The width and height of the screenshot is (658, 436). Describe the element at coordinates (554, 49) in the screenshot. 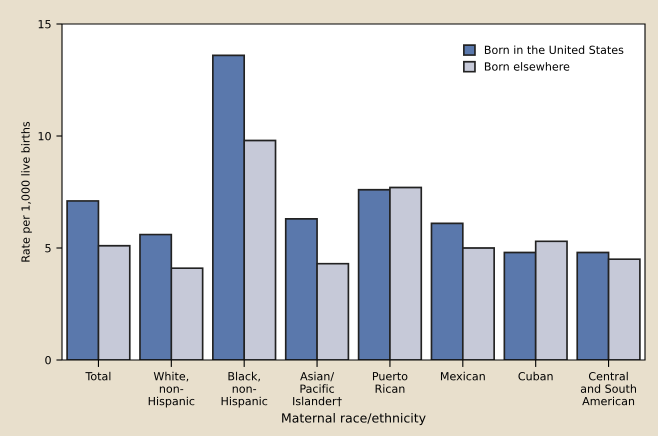

I see `legend-label: Born in the United States` at that location.